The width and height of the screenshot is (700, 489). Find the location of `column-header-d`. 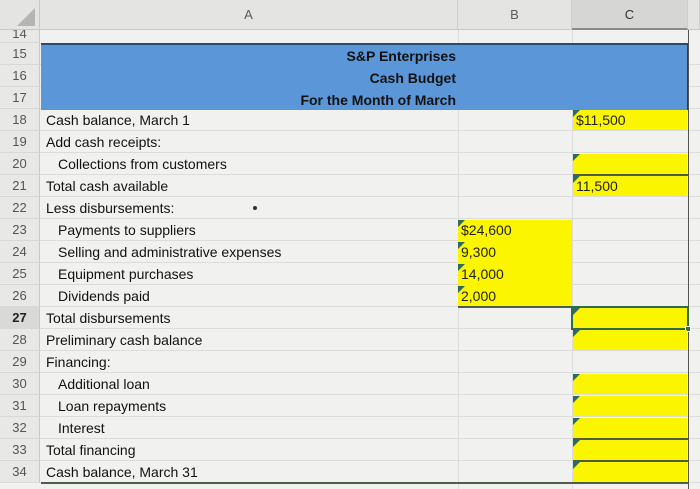

column-header-d is located at coordinates (694, 15).